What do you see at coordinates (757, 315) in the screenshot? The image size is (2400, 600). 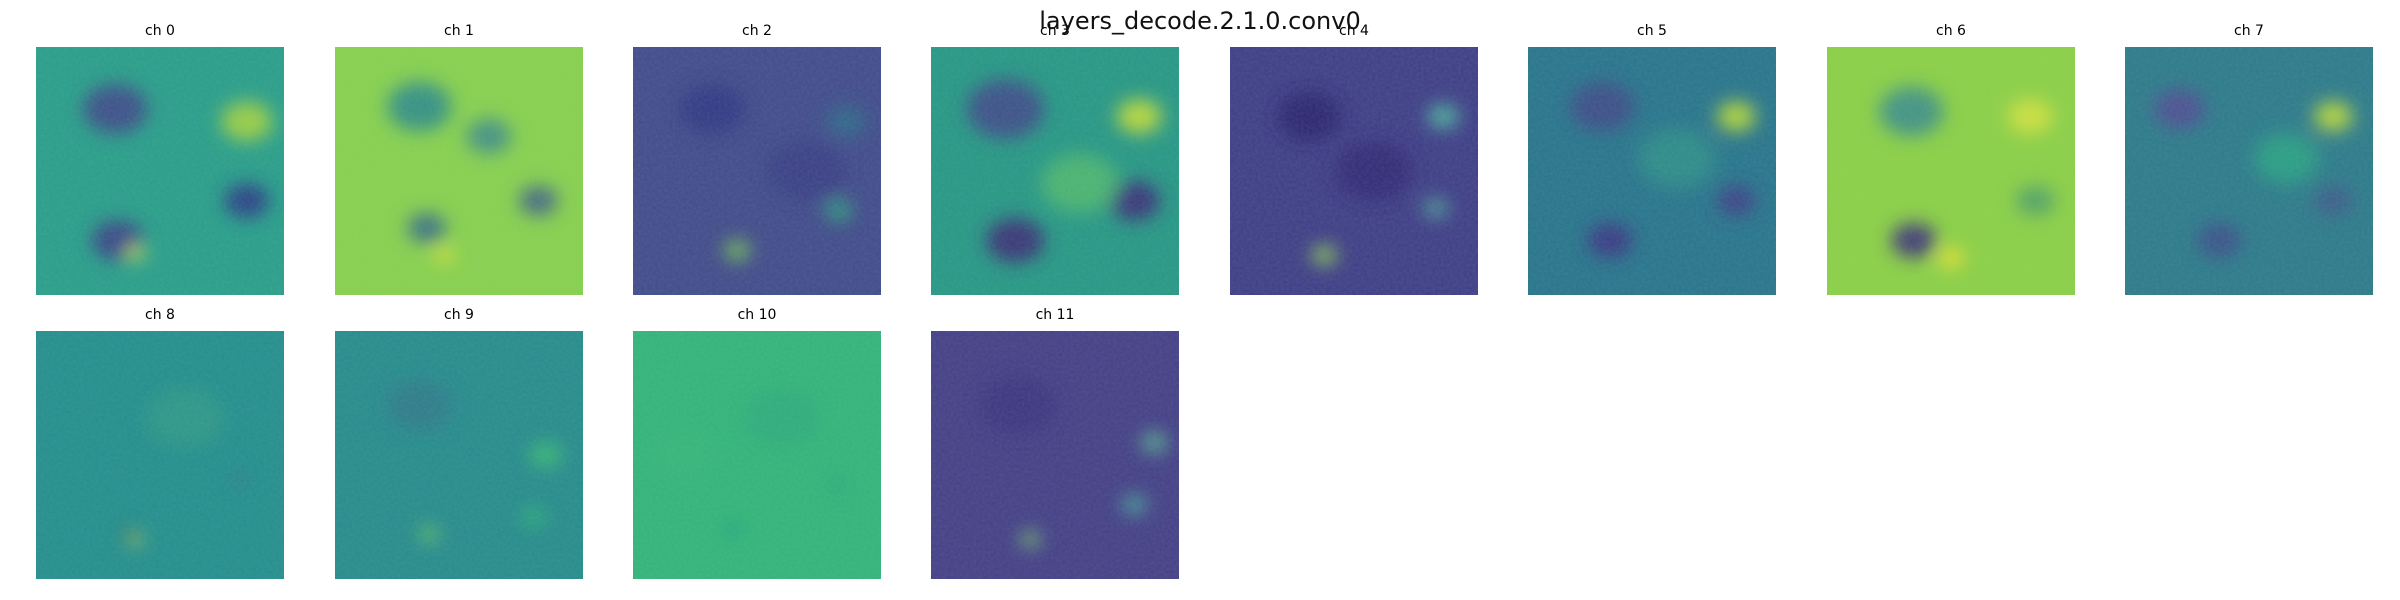 I see `channel-10-title: ch 10` at bounding box center [757, 315].